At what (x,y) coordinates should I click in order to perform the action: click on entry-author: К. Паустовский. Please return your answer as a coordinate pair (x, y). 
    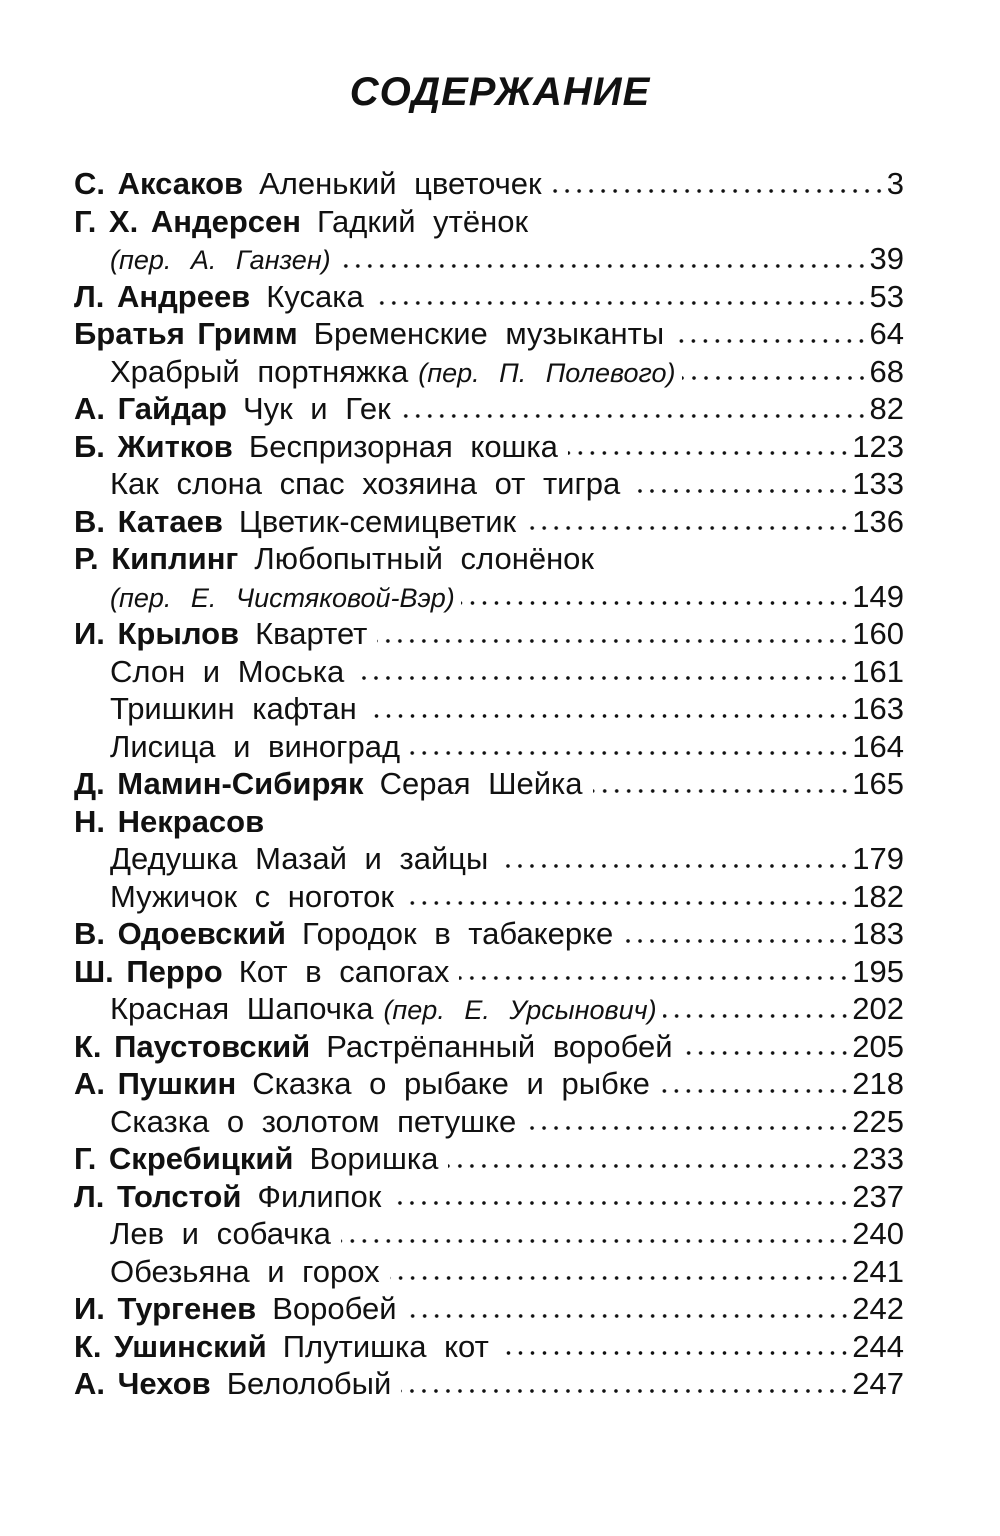
    Looking at the image, I should click on (192, 1046).